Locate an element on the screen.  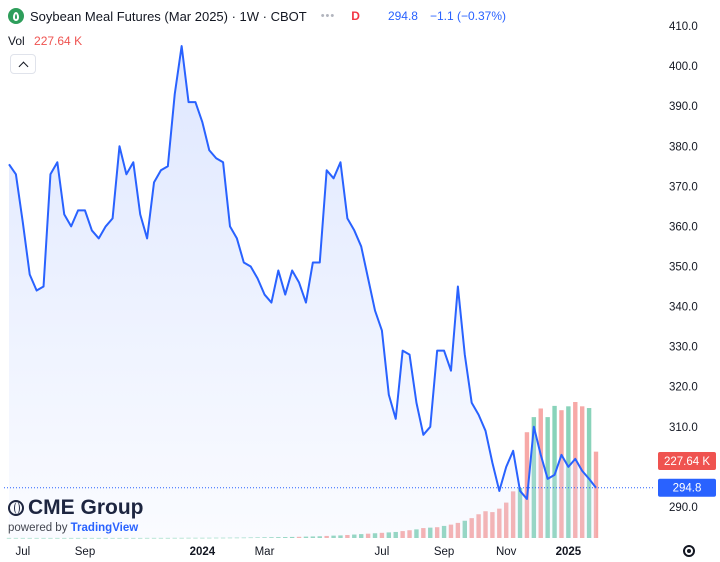
time-tick-label: 2024 is located at coordinates (203, 552).